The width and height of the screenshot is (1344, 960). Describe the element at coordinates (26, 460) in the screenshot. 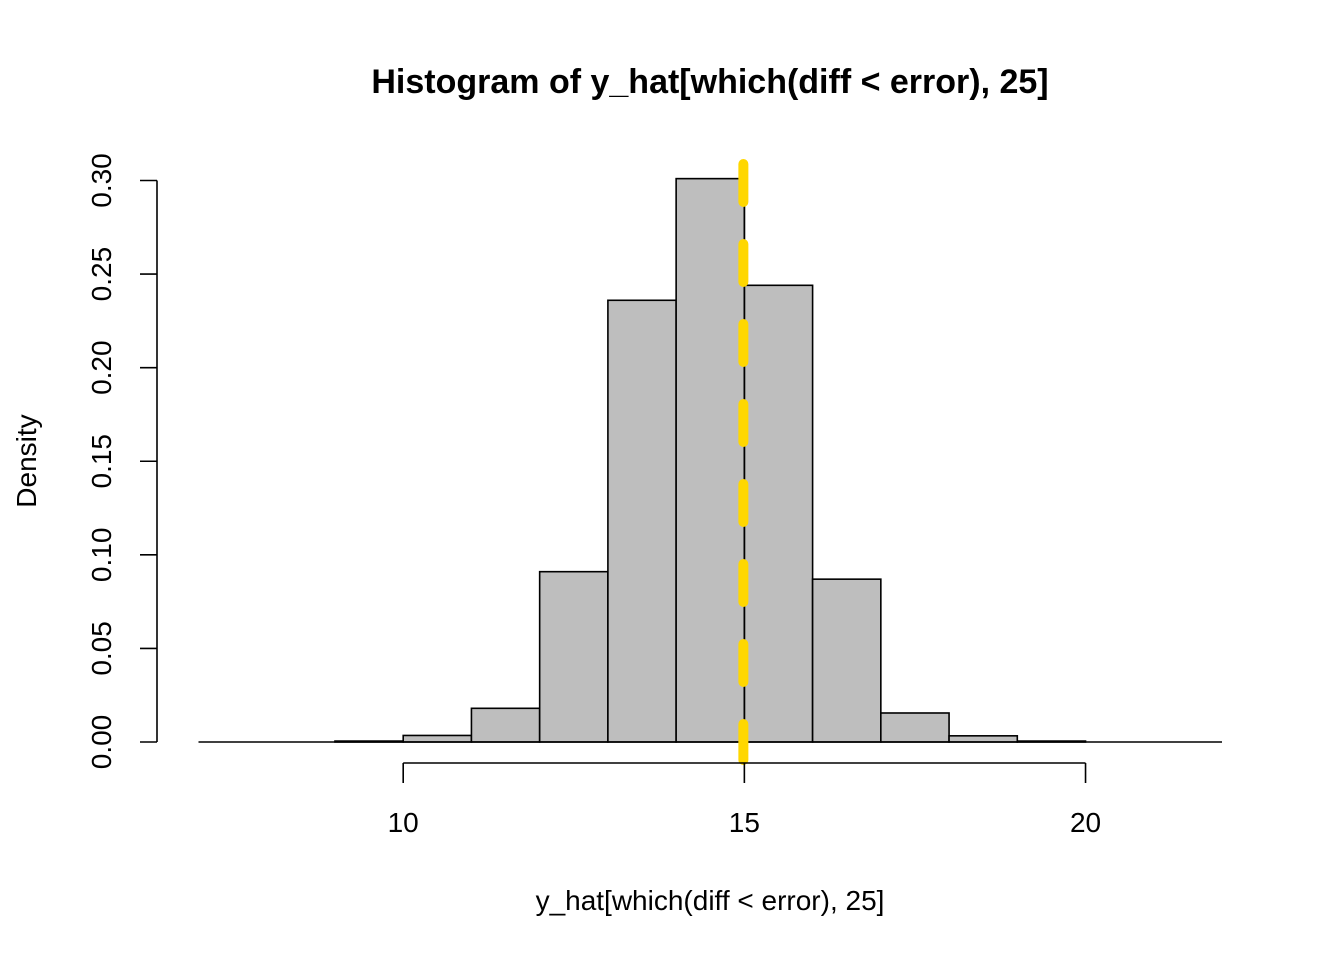

I see `y-axis-label: Density` at that location.